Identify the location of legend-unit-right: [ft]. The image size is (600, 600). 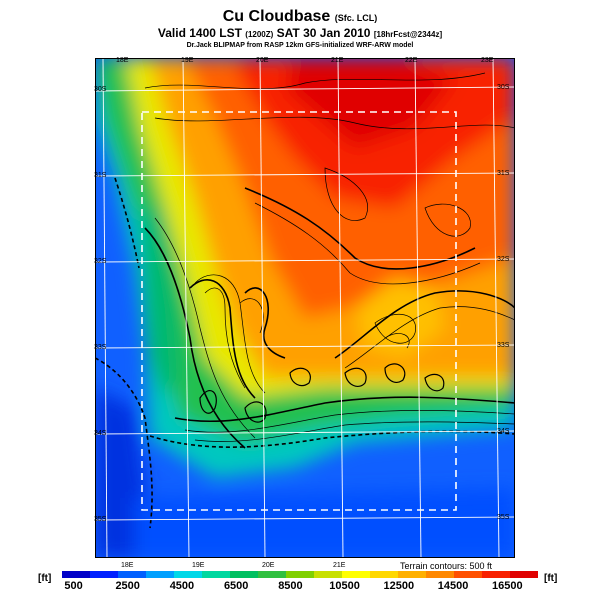
(551, 578).